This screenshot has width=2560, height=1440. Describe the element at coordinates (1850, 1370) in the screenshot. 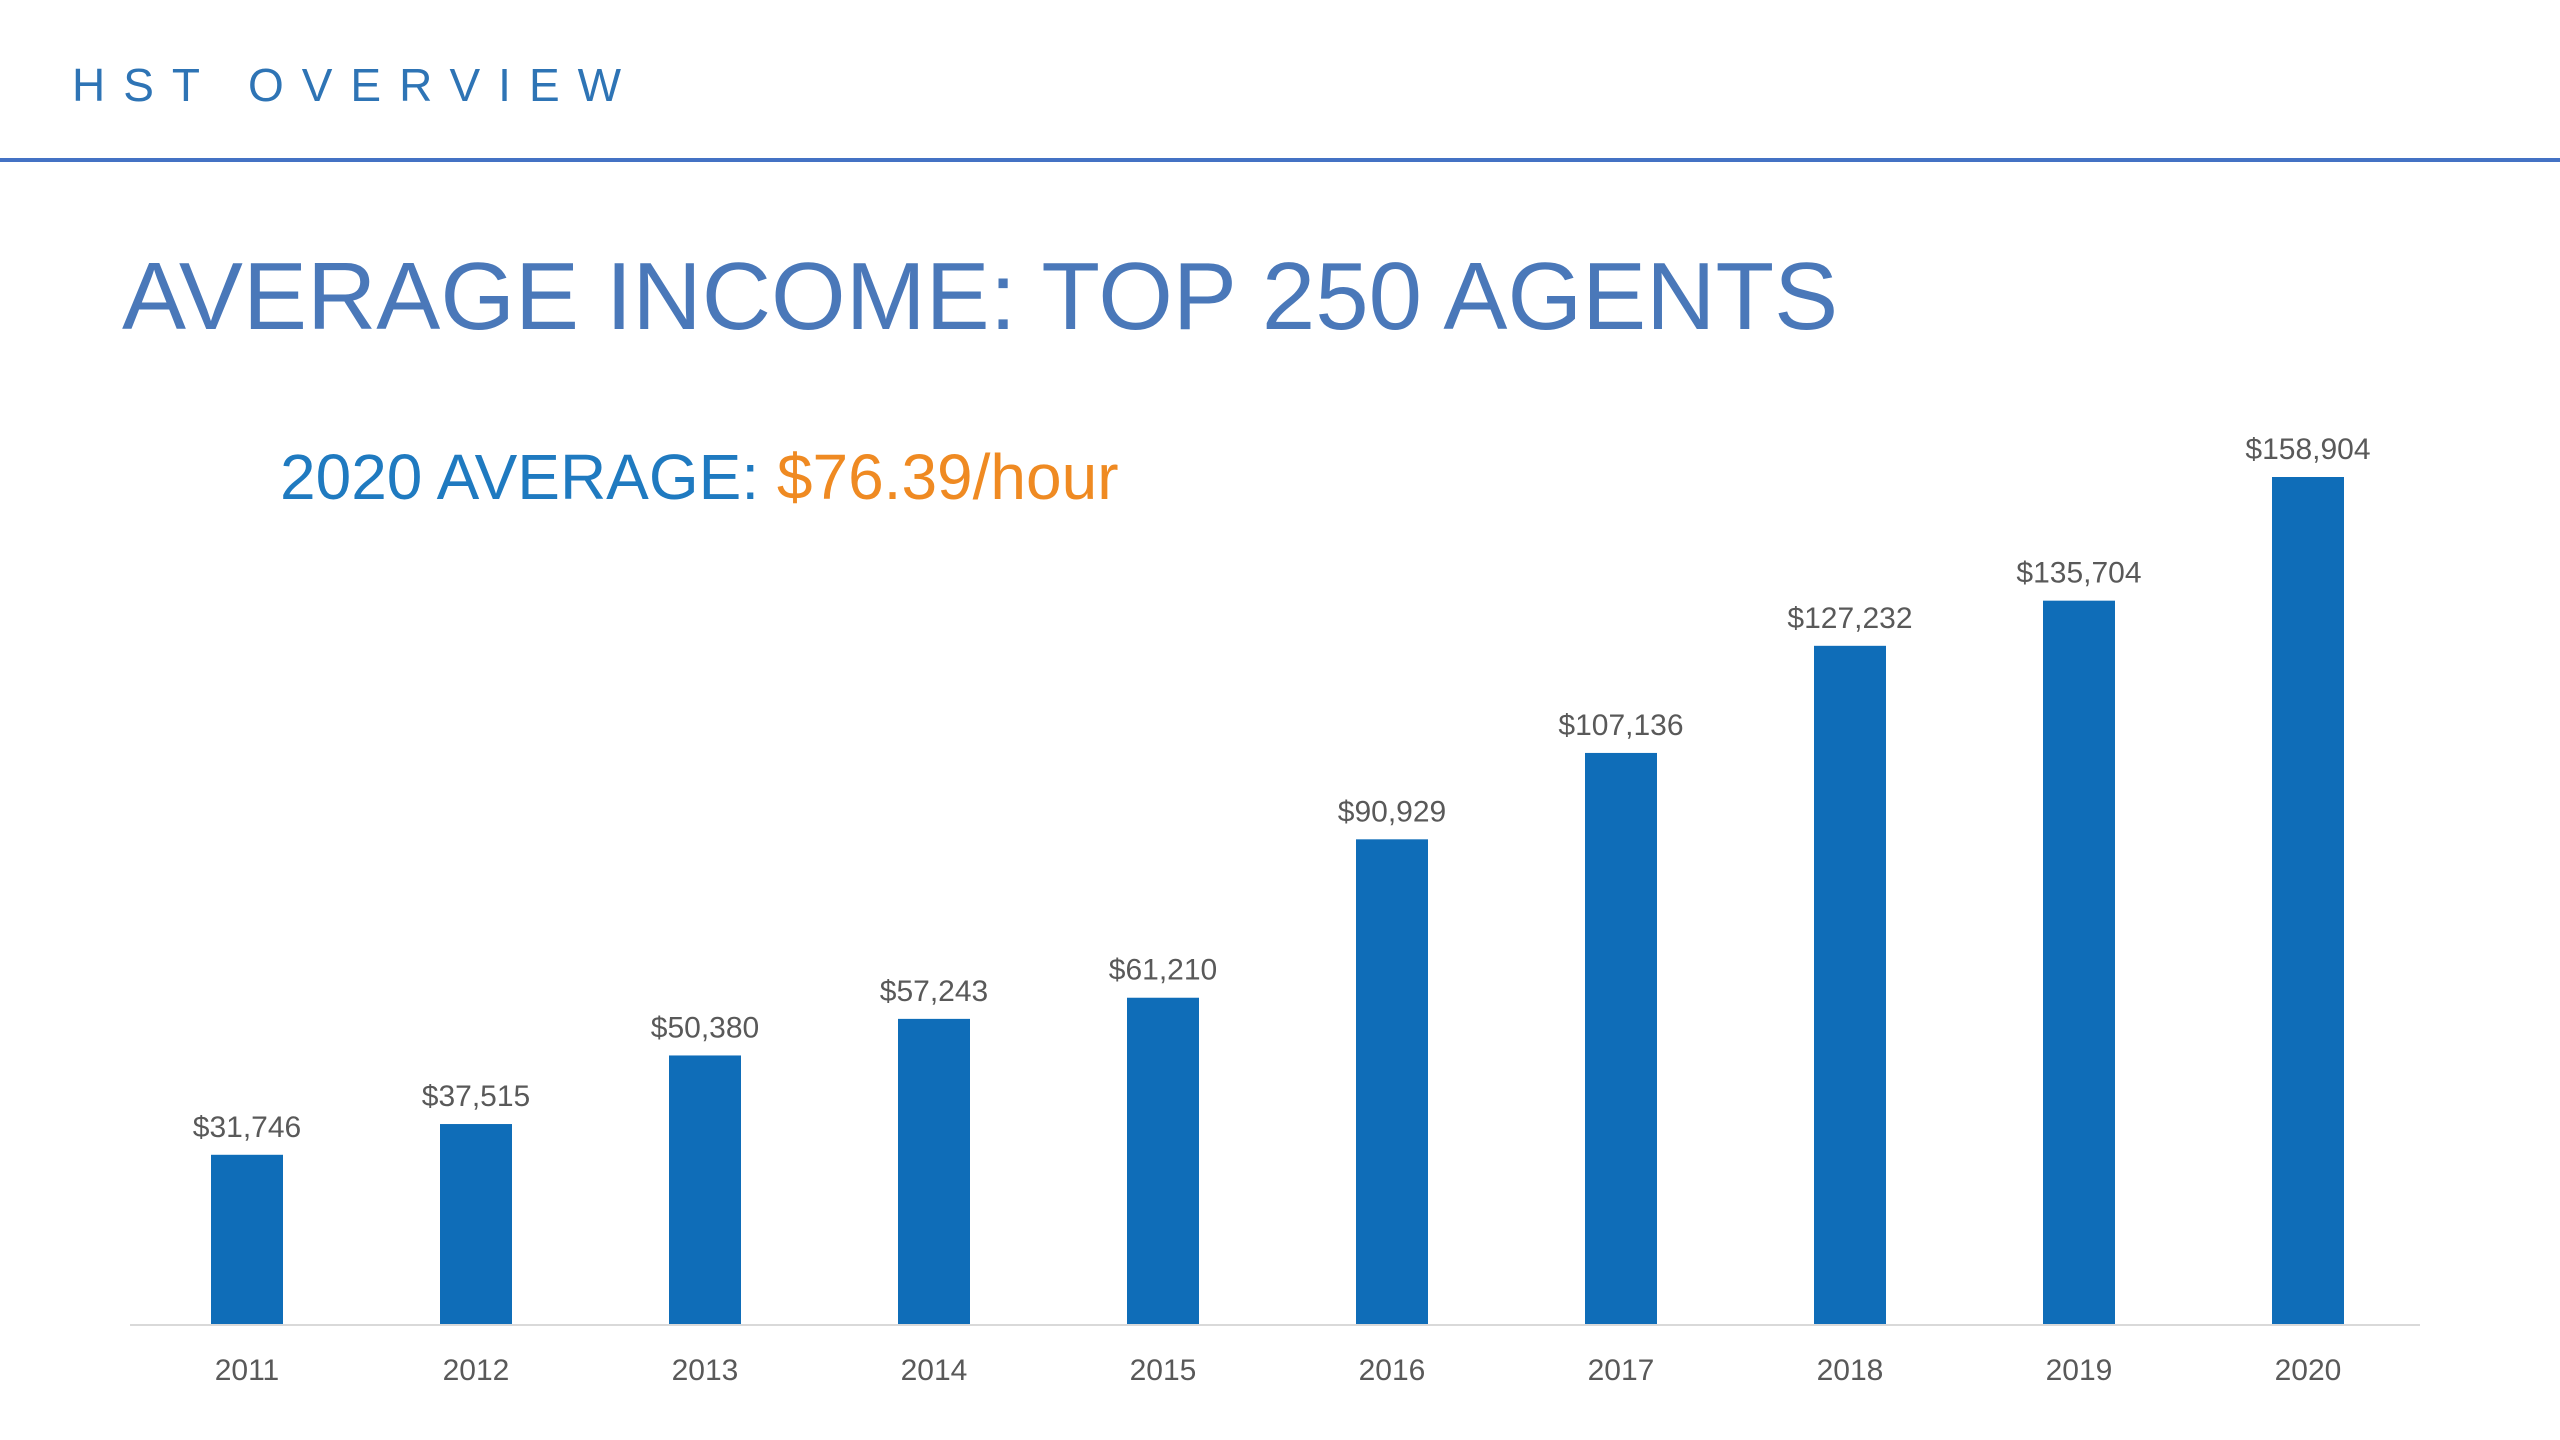

I see `x-tick-label-2018: 2018` at that location.